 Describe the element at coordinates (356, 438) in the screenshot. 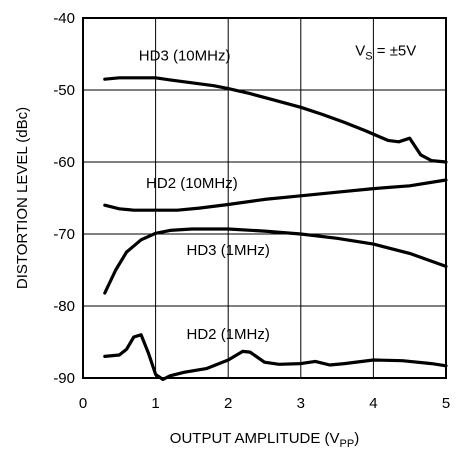

I see `x-axis-label-end: )` at that location.